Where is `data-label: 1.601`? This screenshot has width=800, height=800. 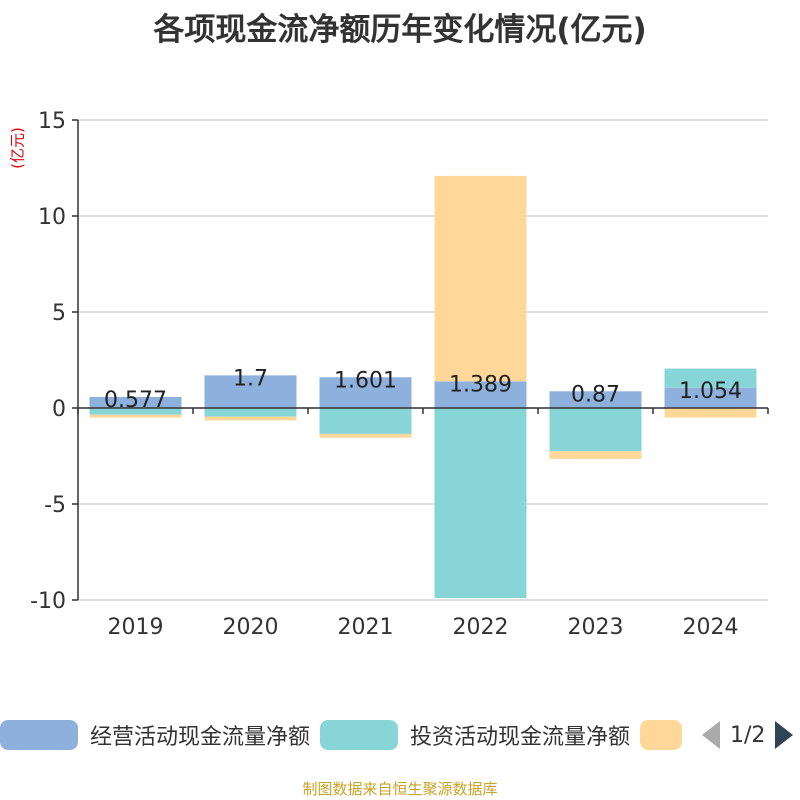 data-label: 1.601 is located at coordinates (365, 380).